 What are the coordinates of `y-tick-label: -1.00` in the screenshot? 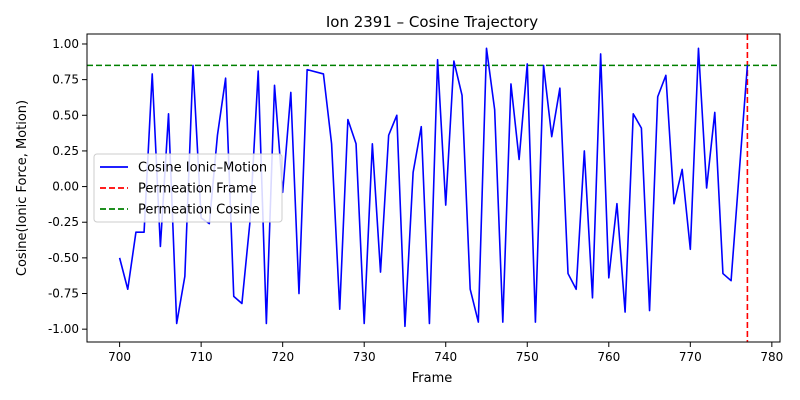 It's located at (63, 329).